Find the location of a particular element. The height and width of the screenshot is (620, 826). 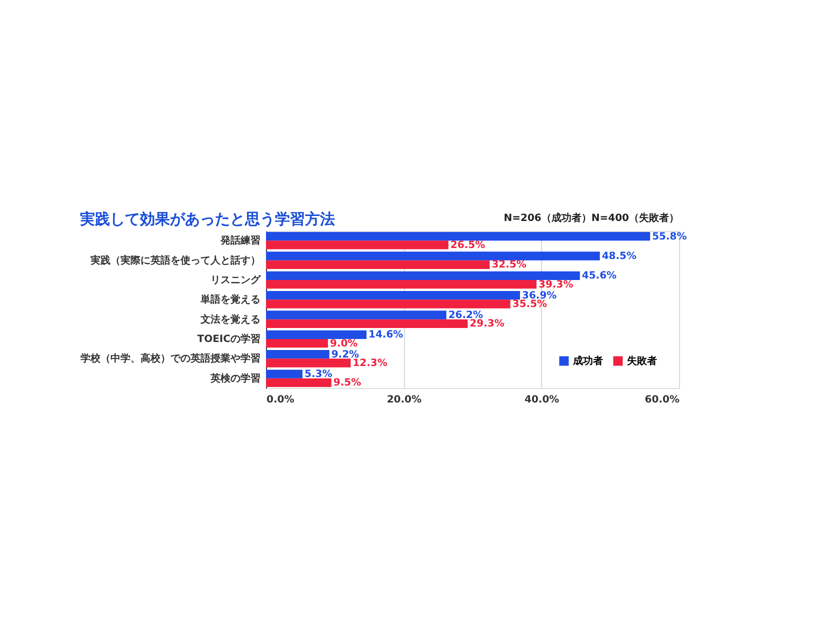

data-label: 5.3% is located at coordinates (318, 374).